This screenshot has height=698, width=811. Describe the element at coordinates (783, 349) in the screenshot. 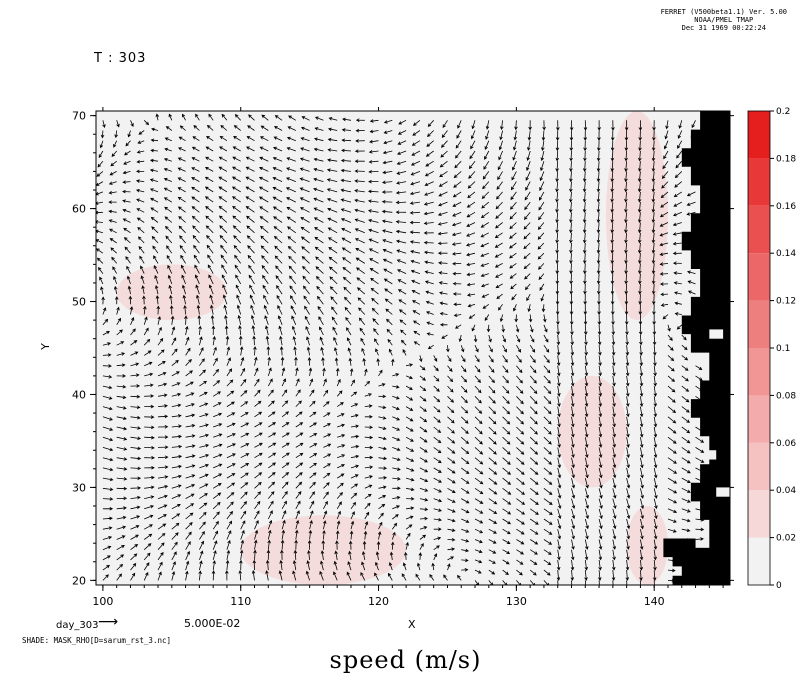

I see `colorbar-tick-label: 0.1` at that location.